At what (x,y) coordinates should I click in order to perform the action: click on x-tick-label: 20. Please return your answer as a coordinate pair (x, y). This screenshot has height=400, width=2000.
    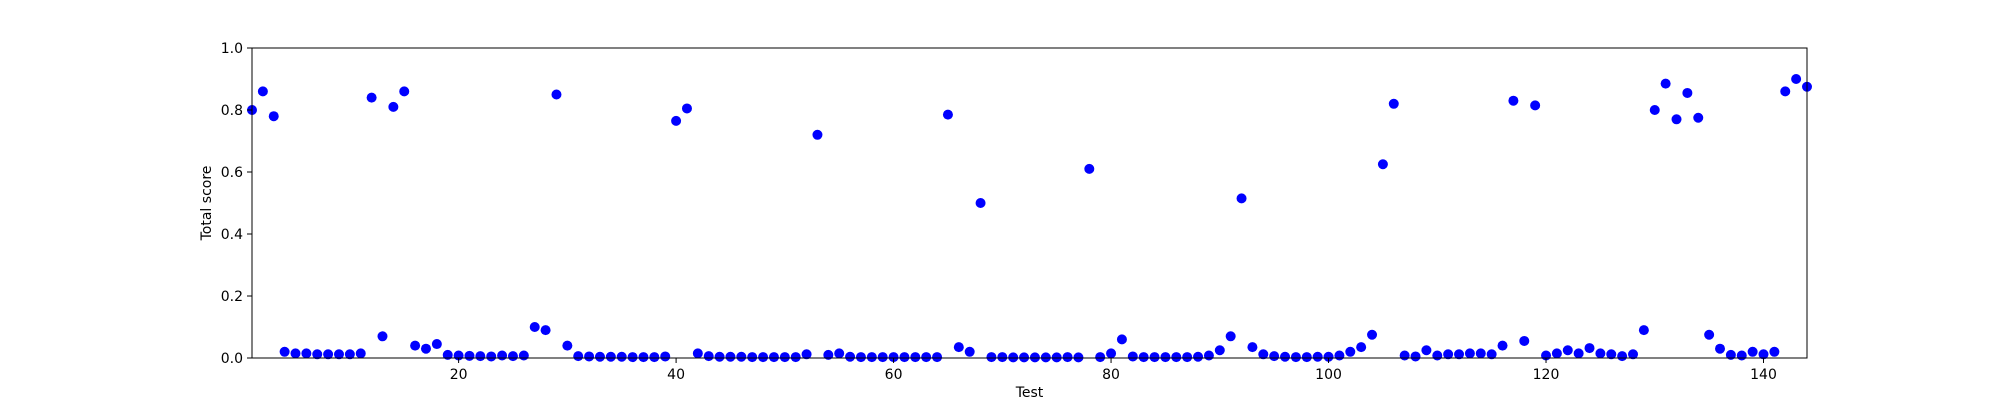
    Looking at the image, I should click on (459, 375).